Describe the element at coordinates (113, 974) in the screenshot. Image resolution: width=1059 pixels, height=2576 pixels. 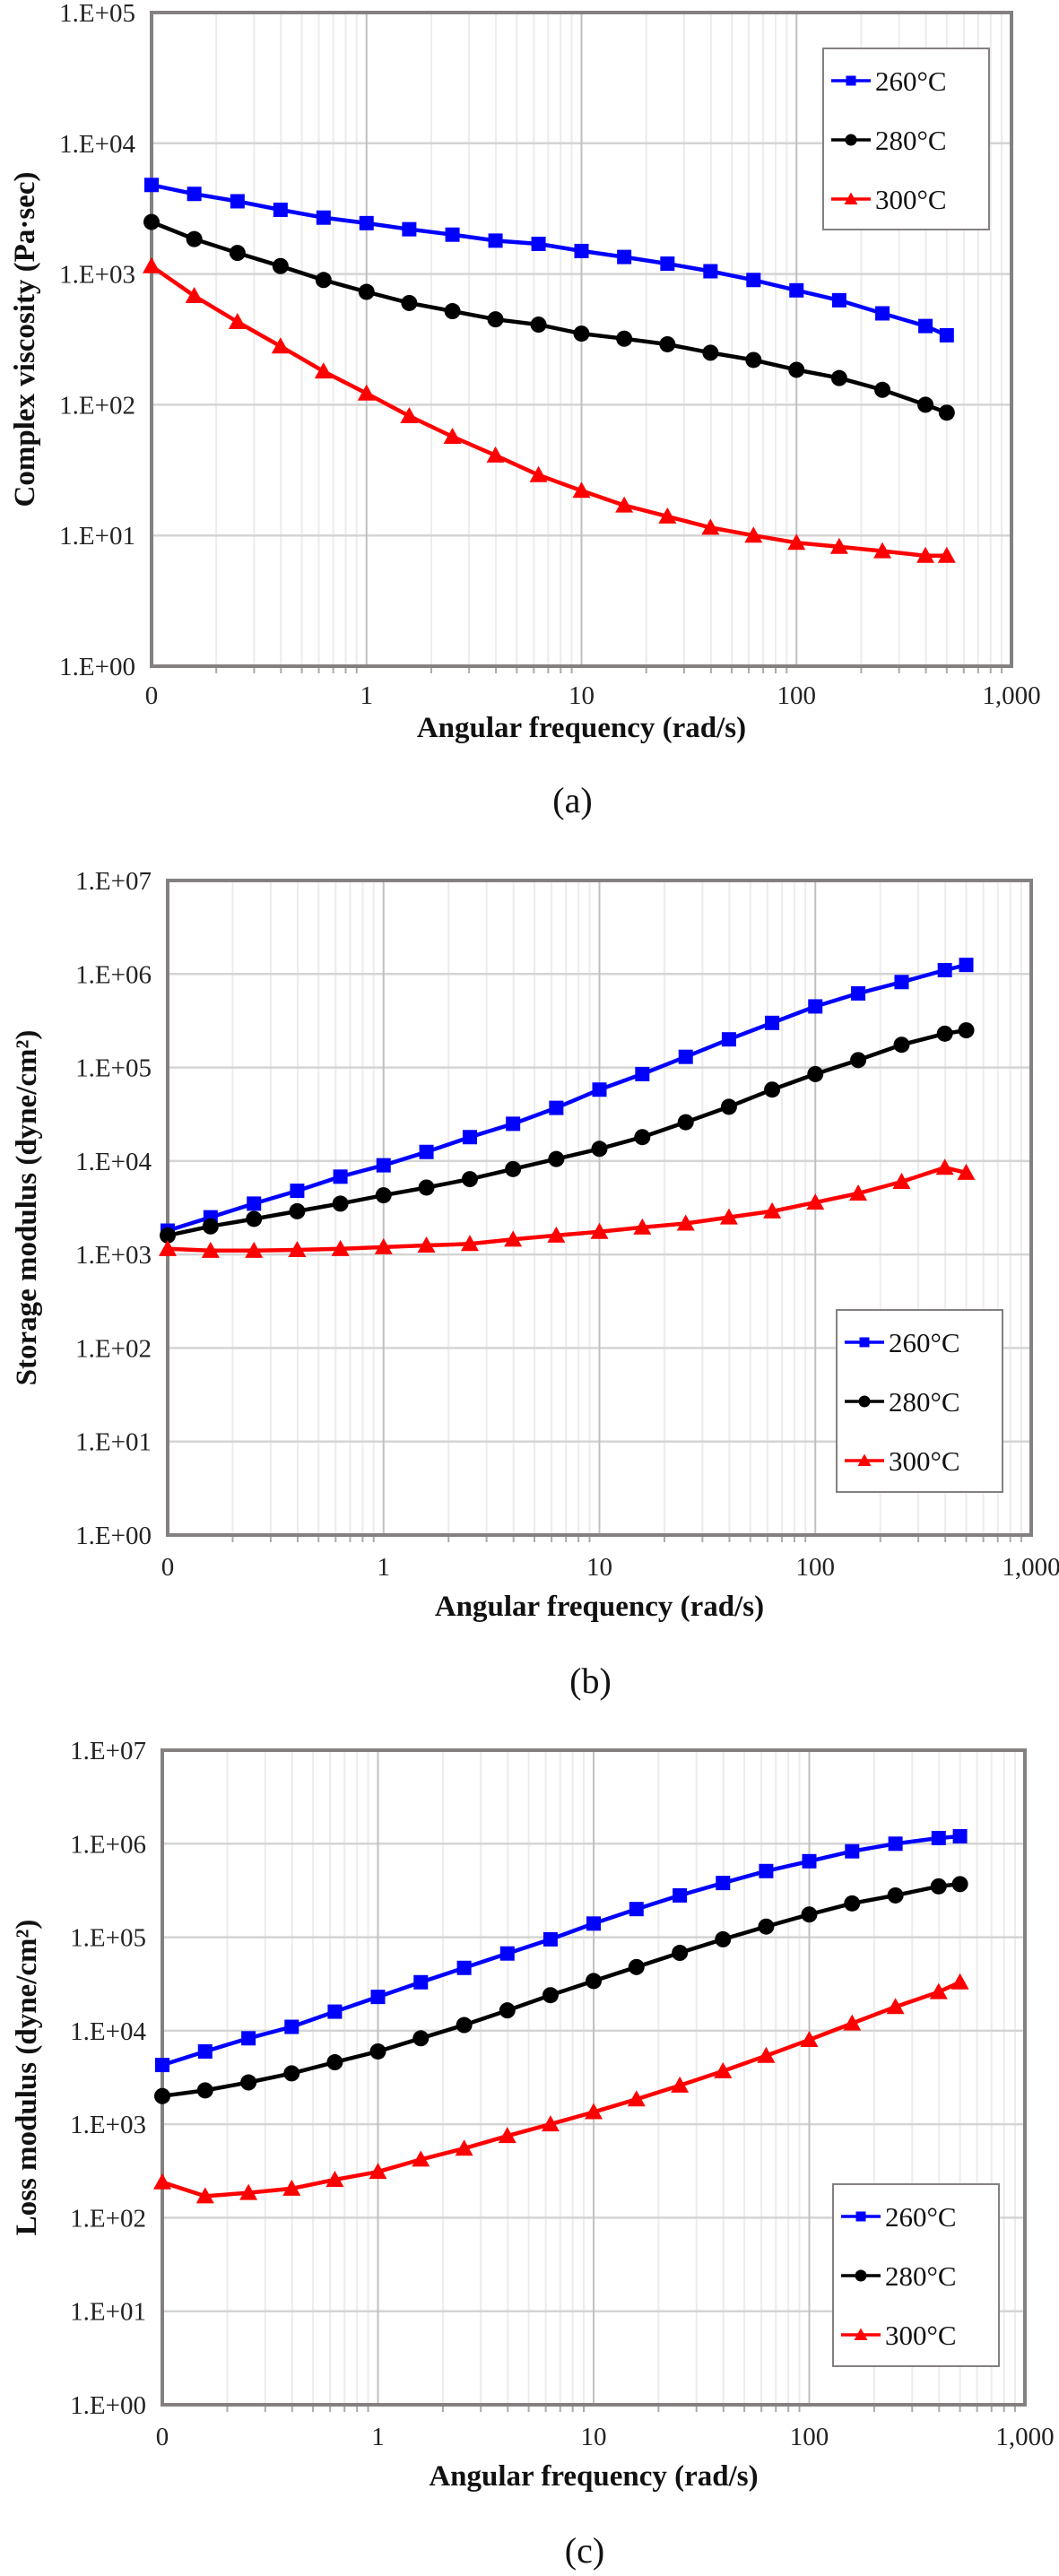
I see `y-tick-label: 1.E+06` at that location.